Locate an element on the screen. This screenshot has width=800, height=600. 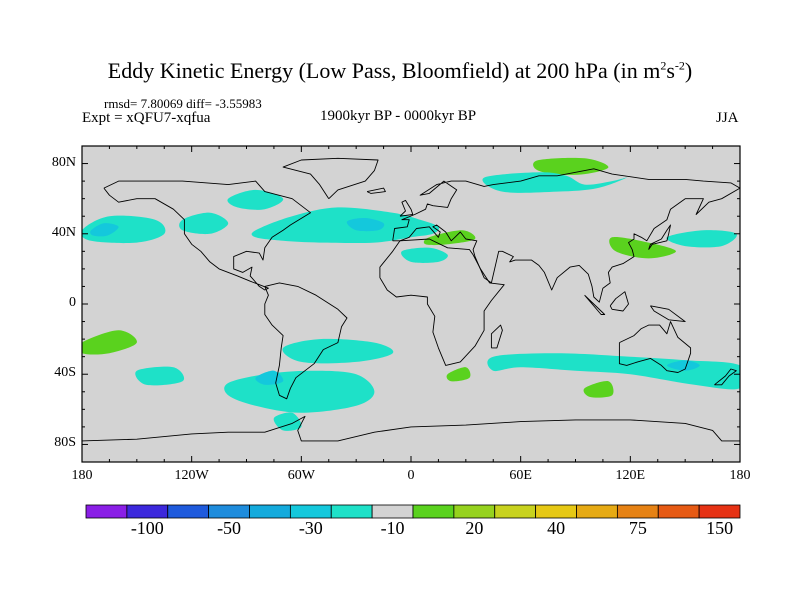
colorbar-label: 75 is located at coordinates (637, 528).